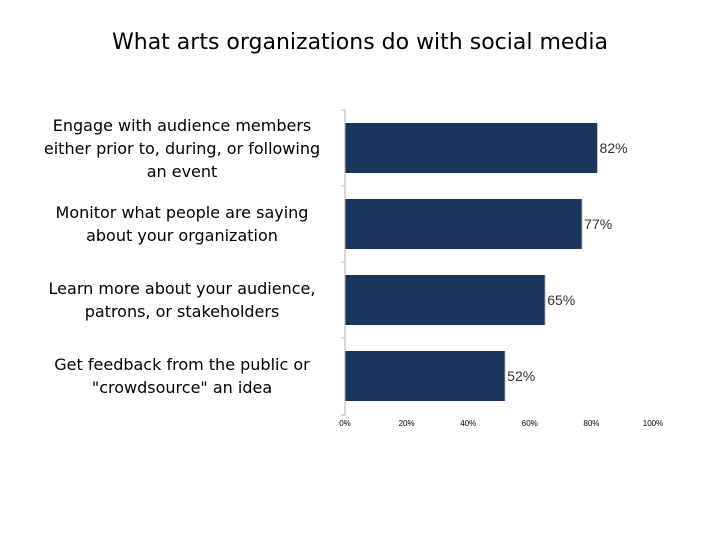 This screenshot has width=720, height=540. What do you see at coordinates (598, 224) in the screenshot?
I see `data-label: 77%` at bounding box center [598, 224].